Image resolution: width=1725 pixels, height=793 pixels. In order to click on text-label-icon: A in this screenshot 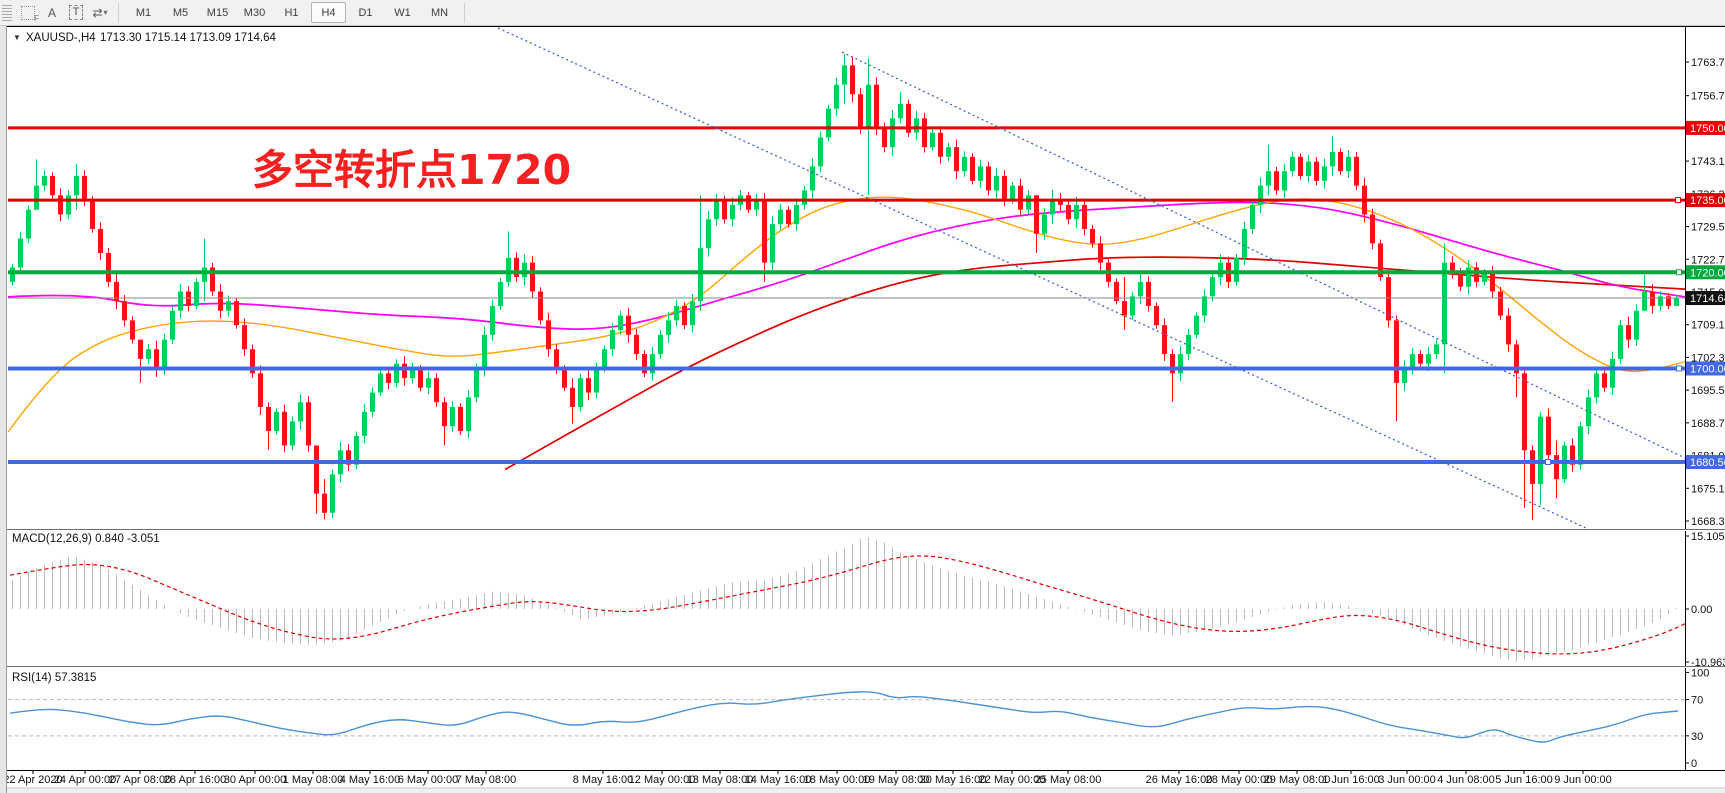, I will do `click(51, 12)`.